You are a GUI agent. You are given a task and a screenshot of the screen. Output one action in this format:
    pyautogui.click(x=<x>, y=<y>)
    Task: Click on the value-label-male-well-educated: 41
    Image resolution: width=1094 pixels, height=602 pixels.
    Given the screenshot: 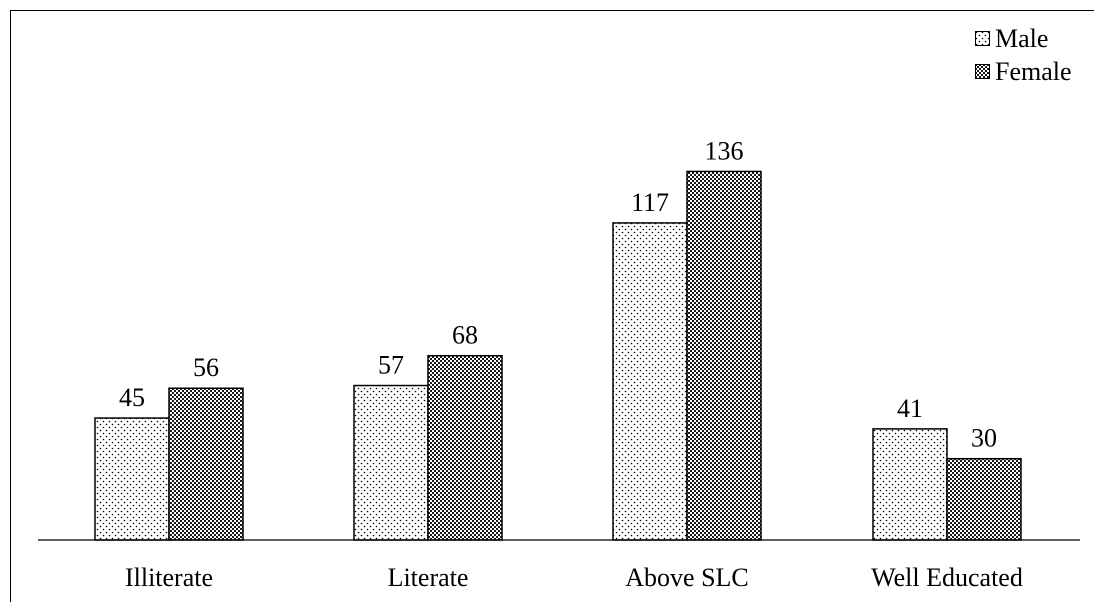 What is the action you would take?
    pyautogui.click(x=910, y=408)
    